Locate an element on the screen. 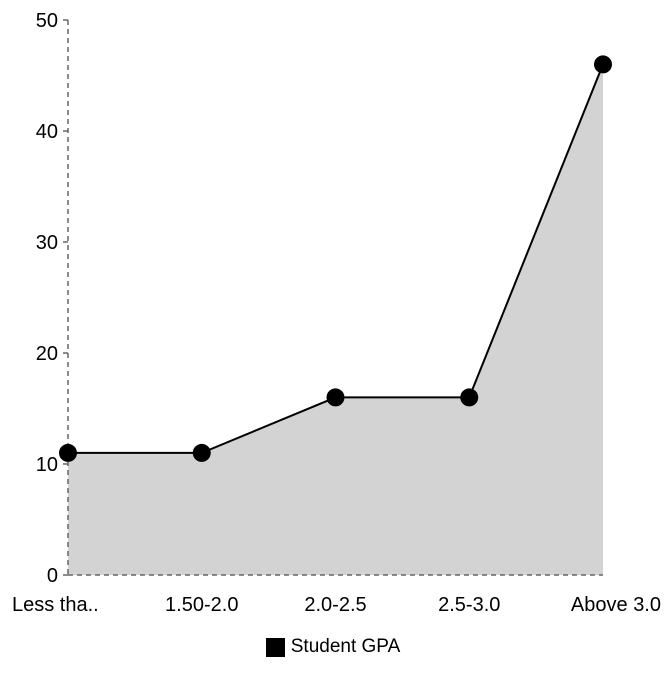  y-tick-label: 10 is located at coordinates (47, 465).